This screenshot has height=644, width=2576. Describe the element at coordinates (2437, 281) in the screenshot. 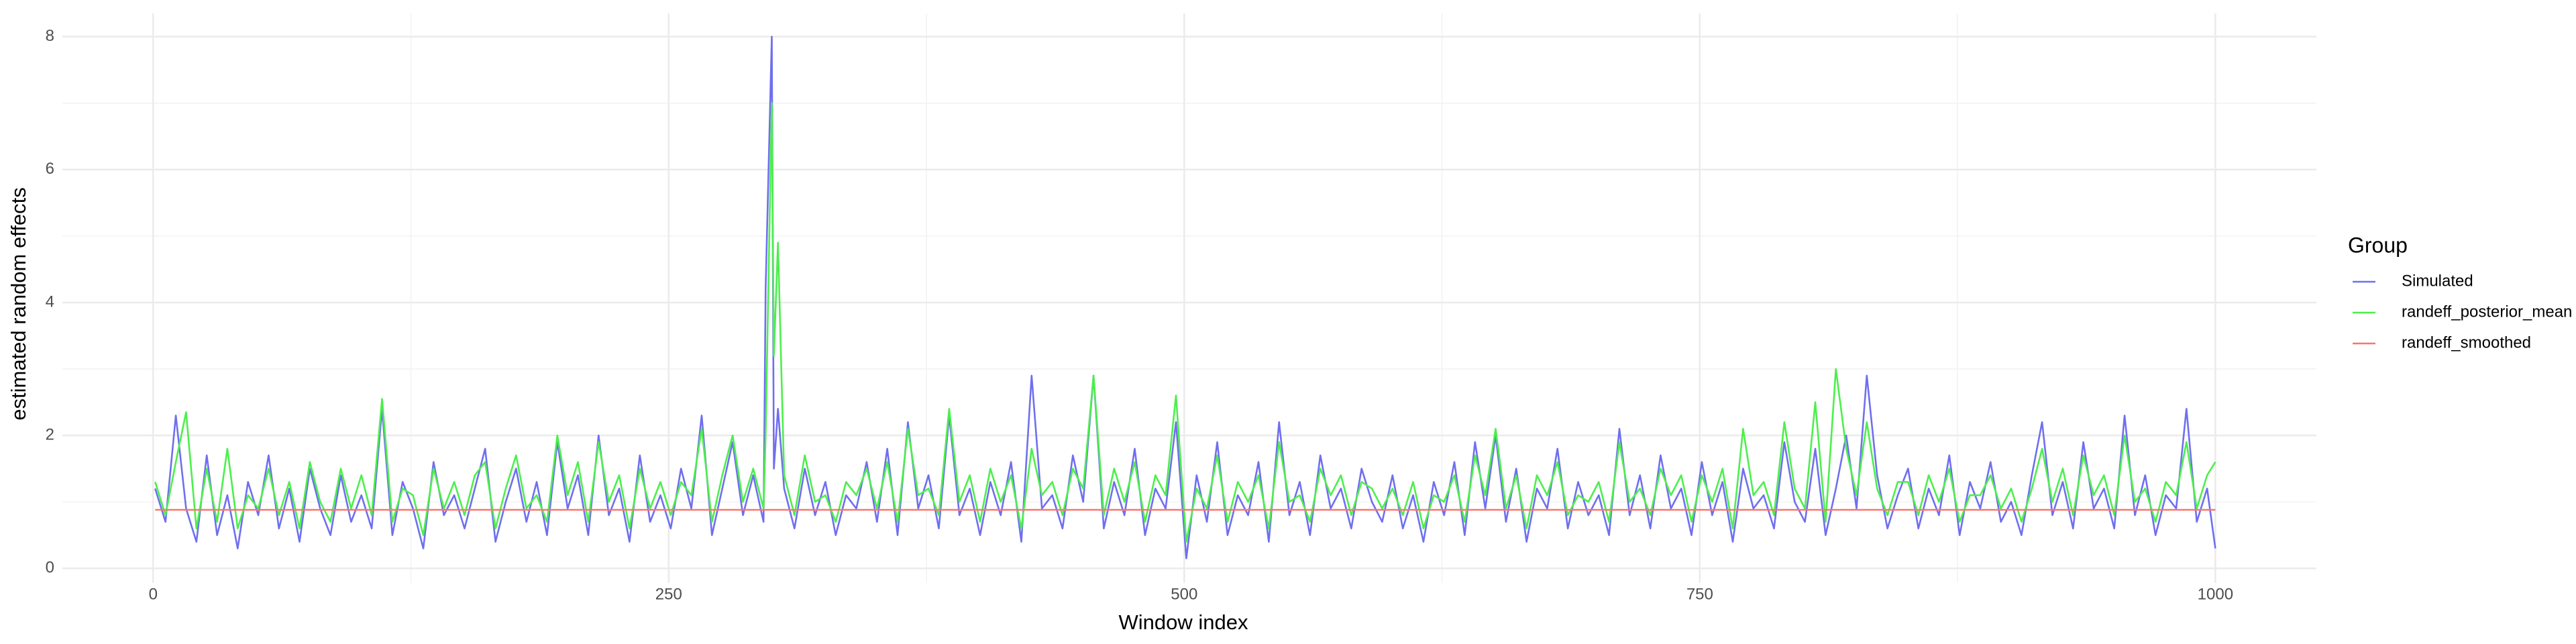

I see `legend-label: Simulated` at that location.